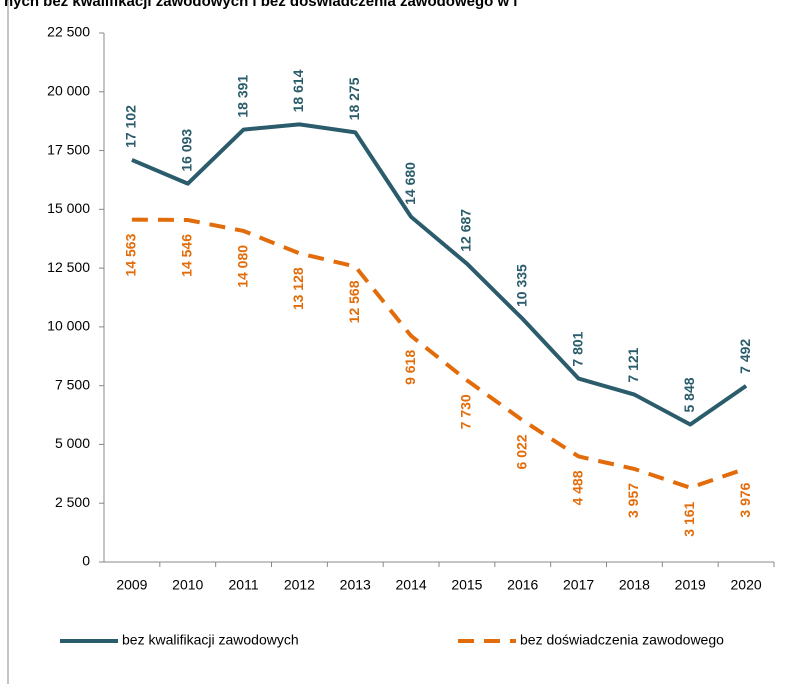 Image resolution: width=797 pixels, height=684 pixels. What do you see at coordinates (242, 96) in the screenshot?
I see `data-label: 18 391` at bounding box center [242, 96].